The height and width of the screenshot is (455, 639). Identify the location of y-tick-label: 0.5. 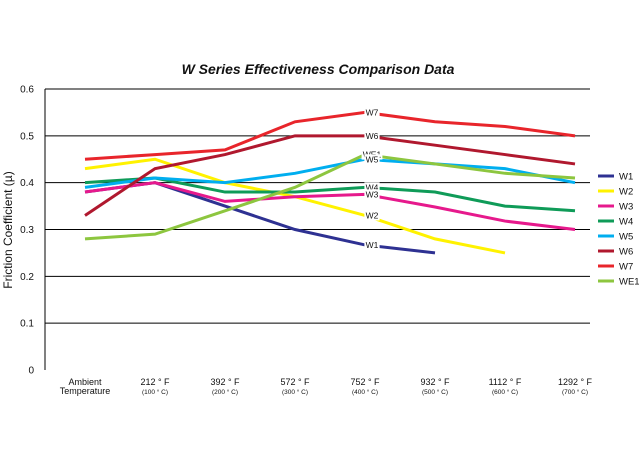
(27, 136).